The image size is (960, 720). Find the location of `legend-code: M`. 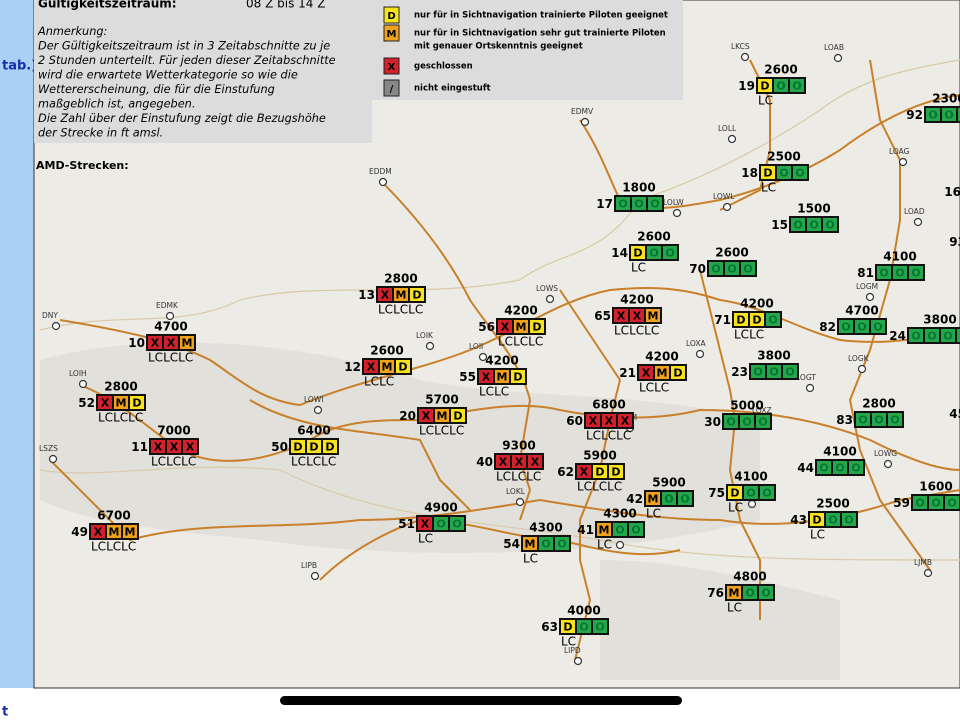

legend-code: M is located at coordinates (392, 34).